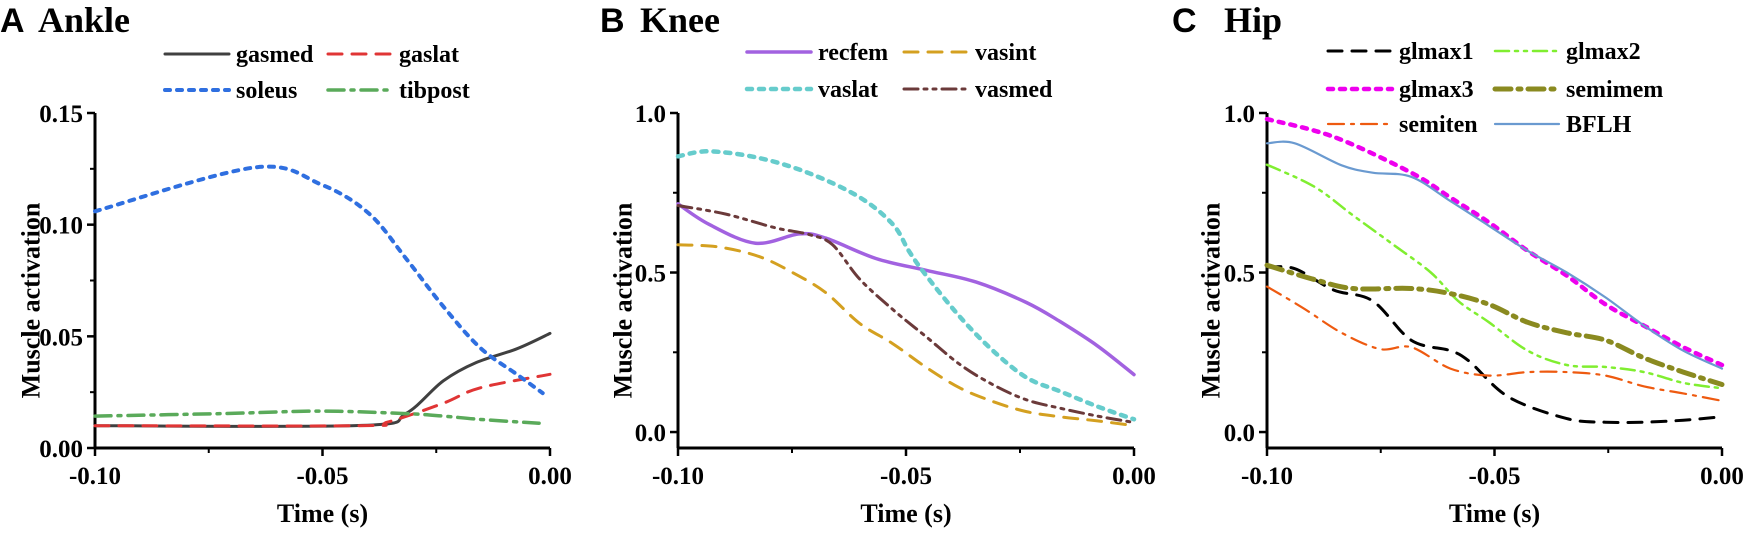 The width and height of the screenshot is (1748, 534). I want to click on series-line-glmax1, so click(1494, 344).